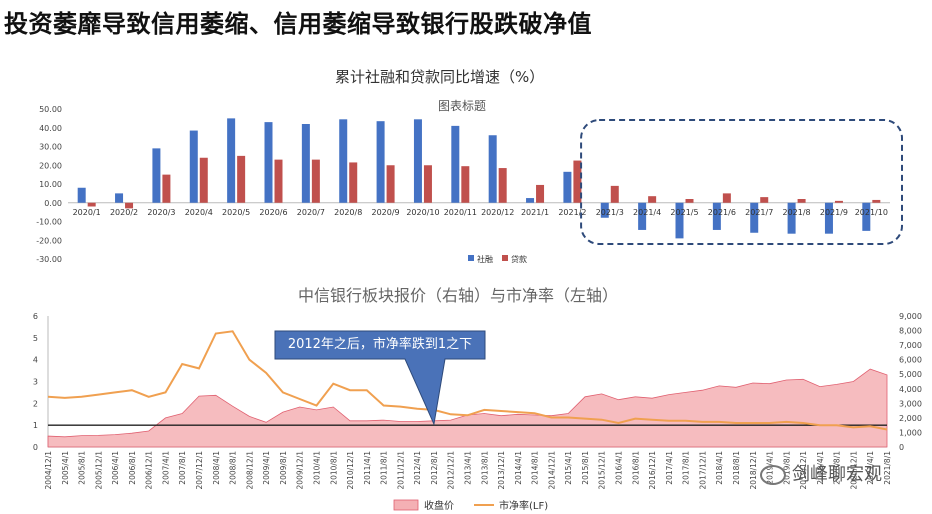 The image size is (932, 514). I want to click on x-tick-label: 2013/12/1, so click(501, 470).